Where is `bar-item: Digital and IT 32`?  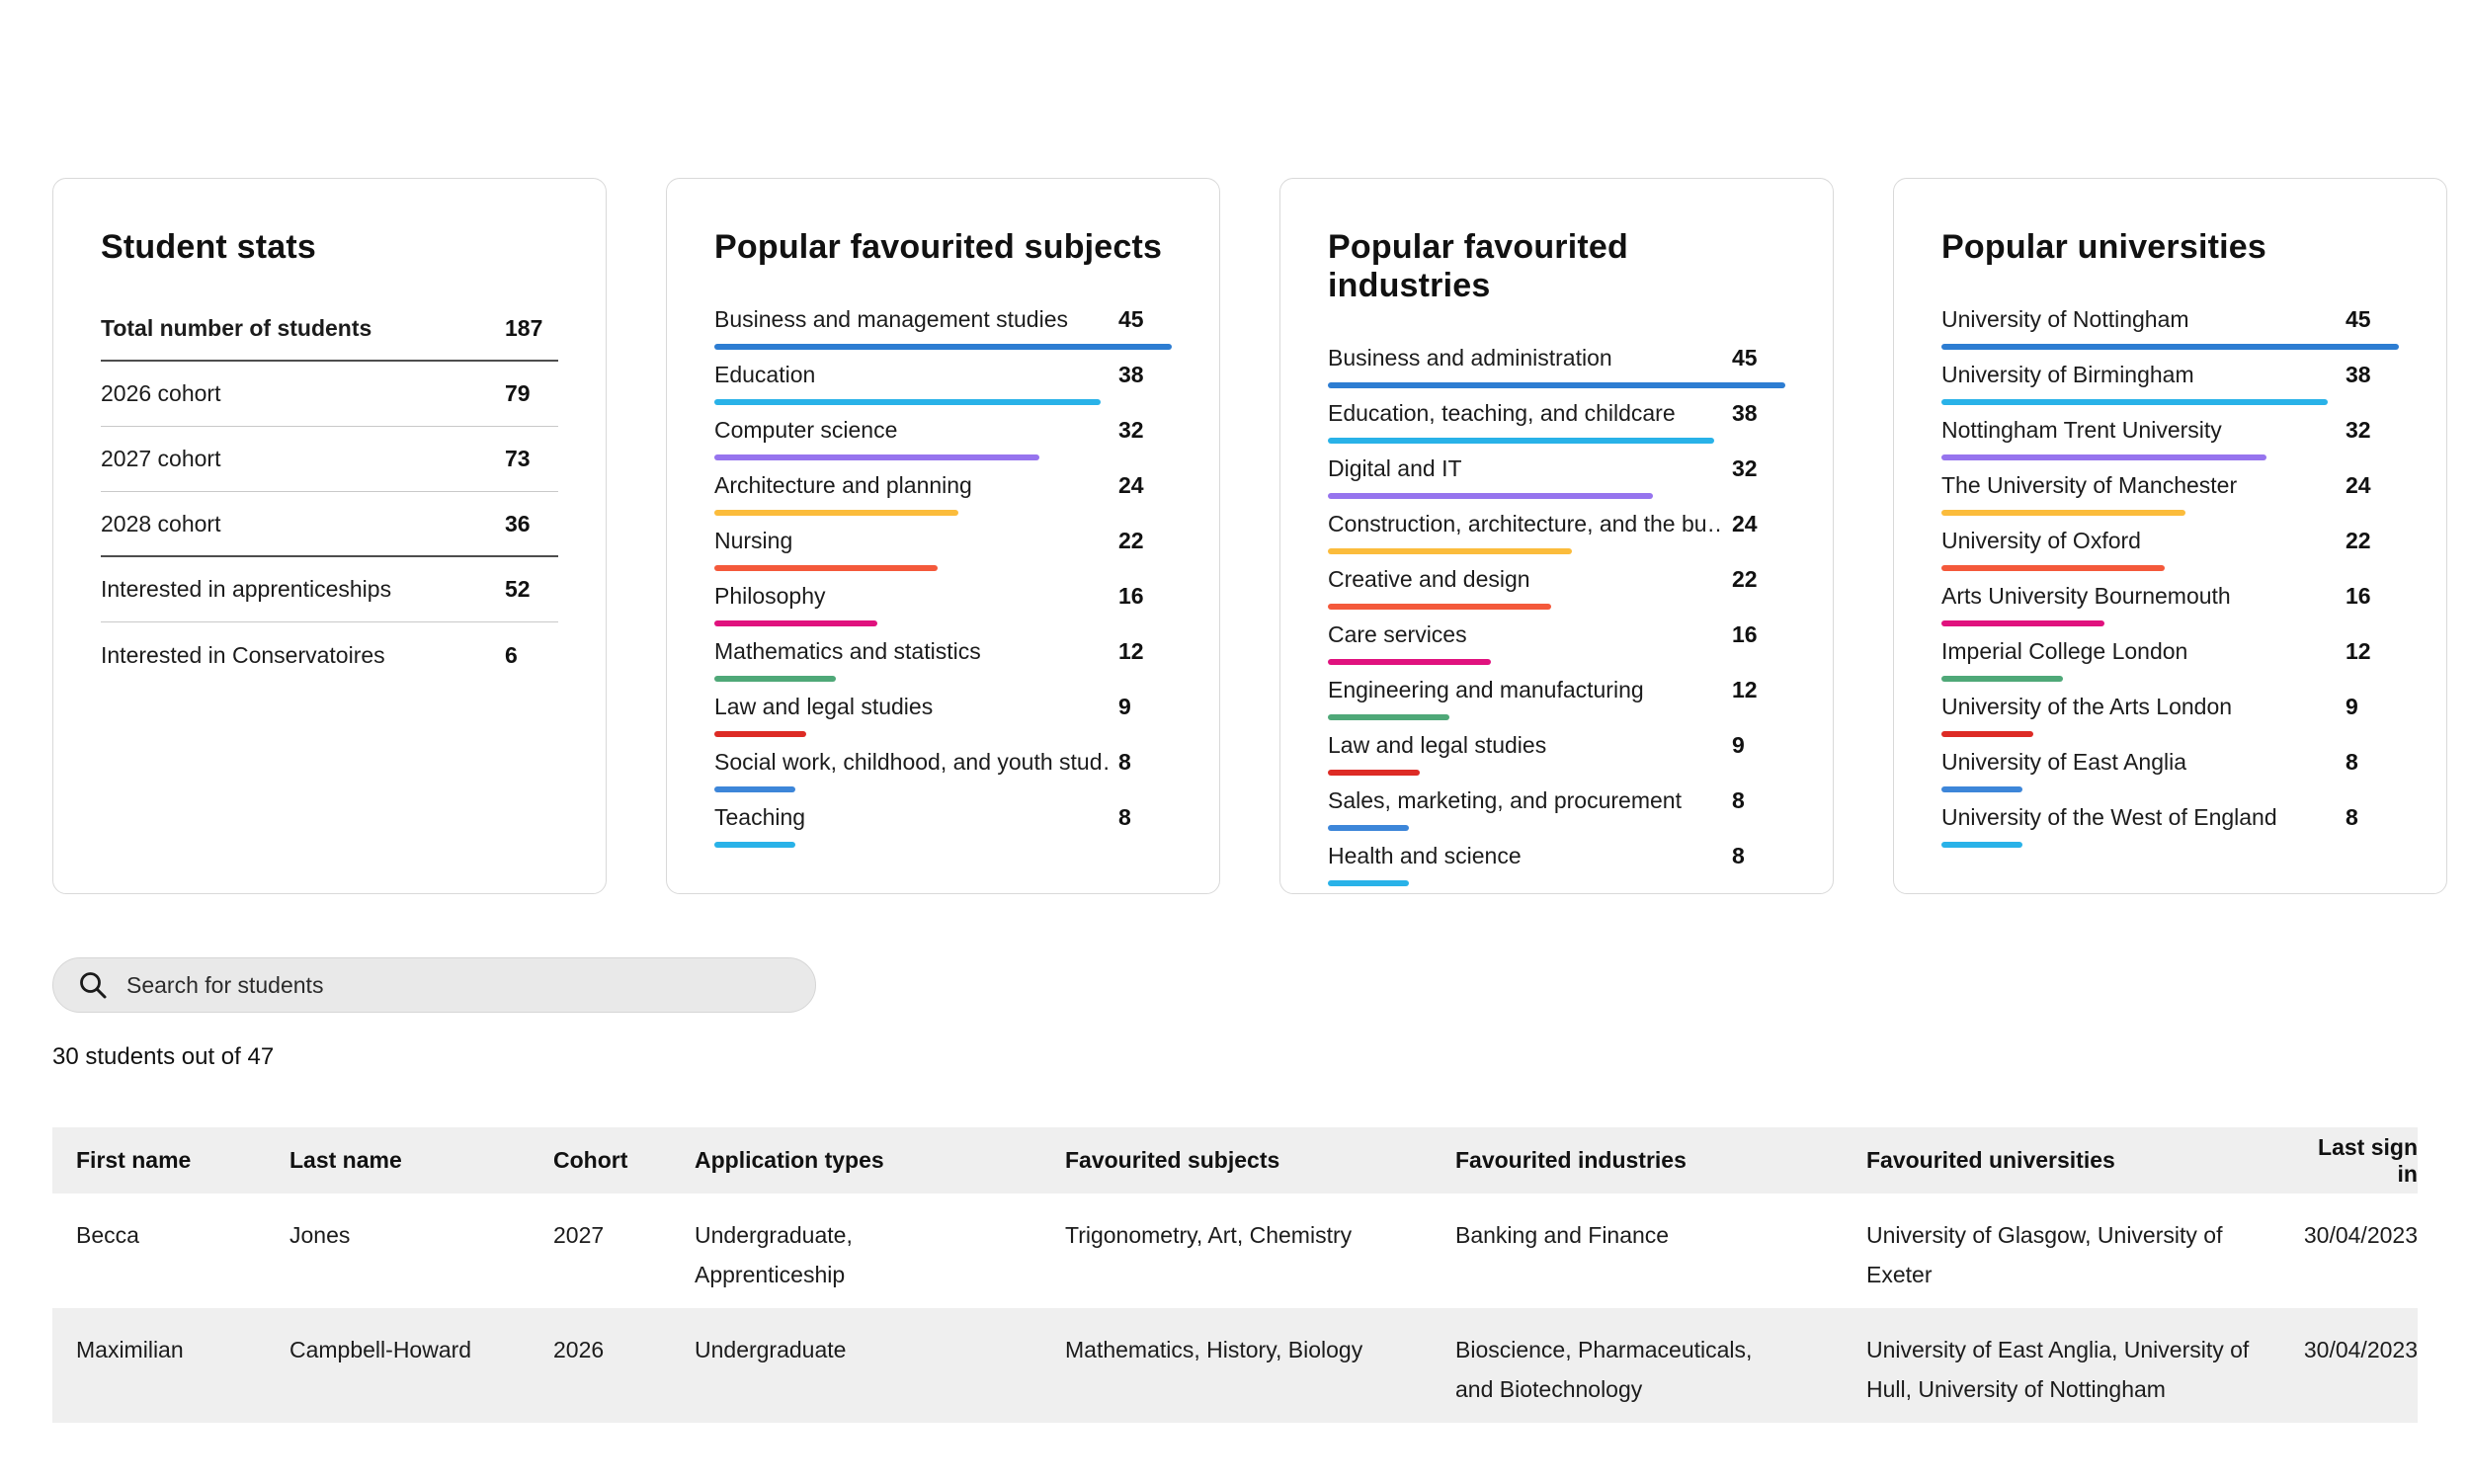
bar-item: Digital and IT 32 is located at coordinates (1556, 483).